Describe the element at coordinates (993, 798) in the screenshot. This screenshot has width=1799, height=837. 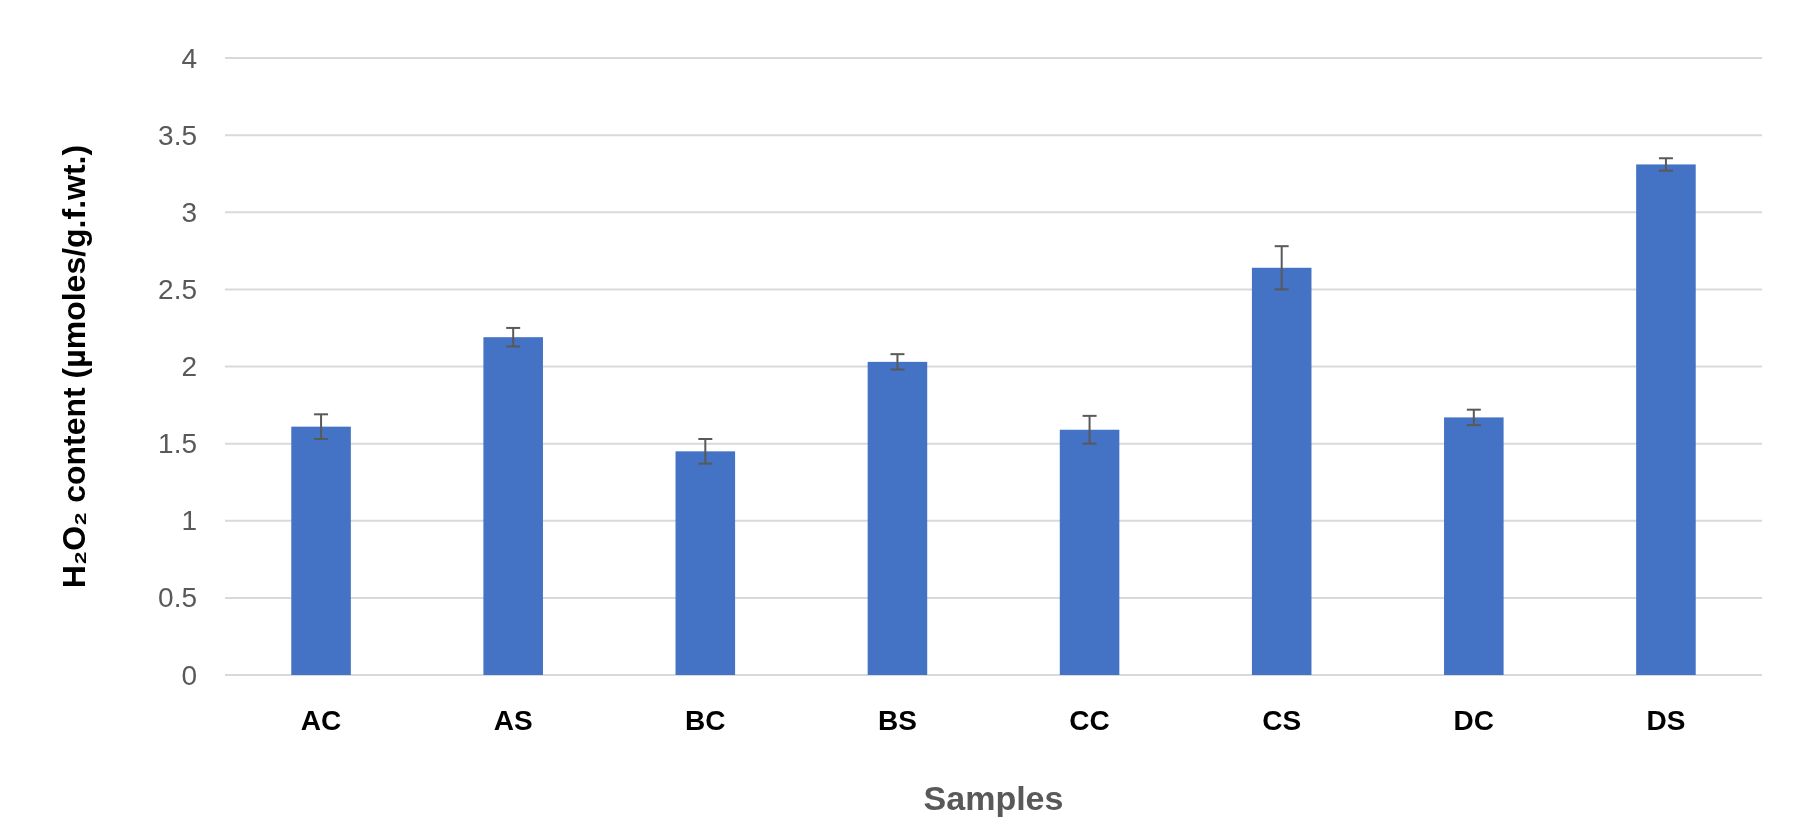
I see `x-axis-title: Samples` at that location.